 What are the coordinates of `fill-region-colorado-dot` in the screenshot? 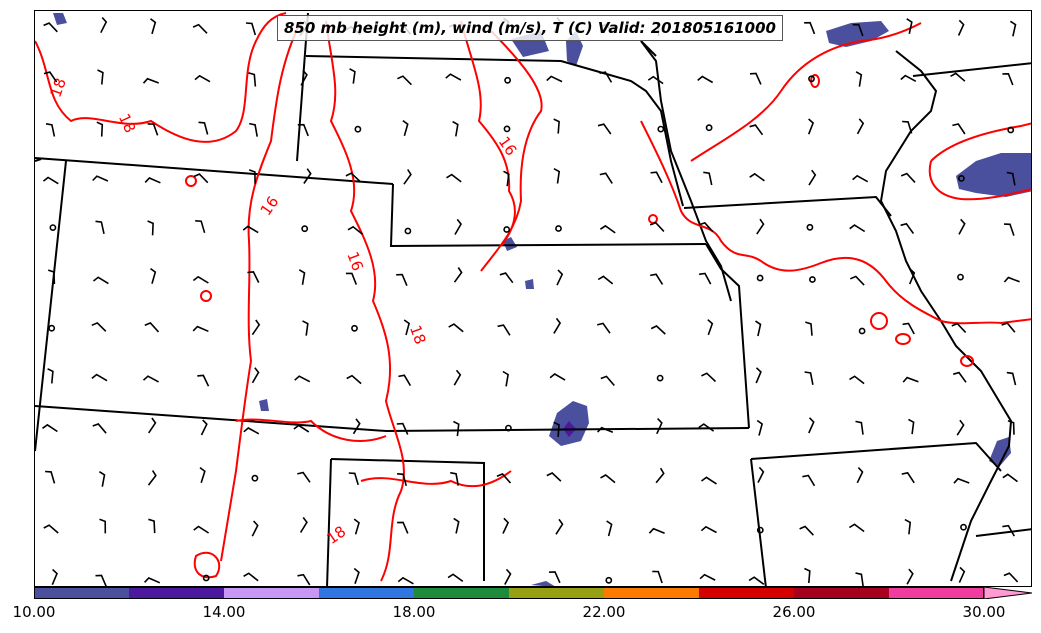 It's located at (264, 405).